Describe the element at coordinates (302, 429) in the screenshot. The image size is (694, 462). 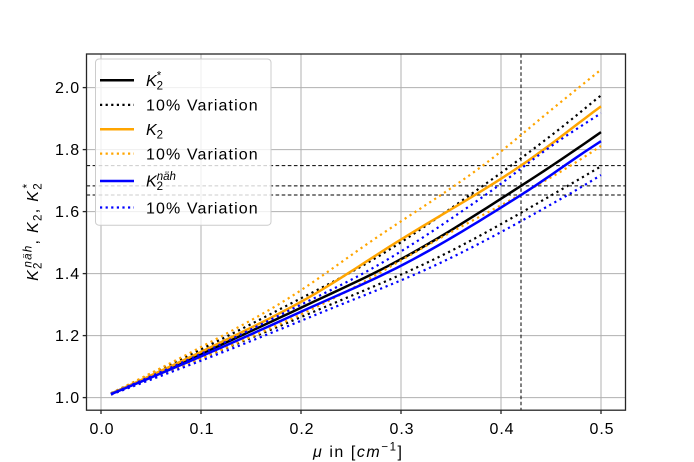
I see `svg-text: 0.2` at that location.